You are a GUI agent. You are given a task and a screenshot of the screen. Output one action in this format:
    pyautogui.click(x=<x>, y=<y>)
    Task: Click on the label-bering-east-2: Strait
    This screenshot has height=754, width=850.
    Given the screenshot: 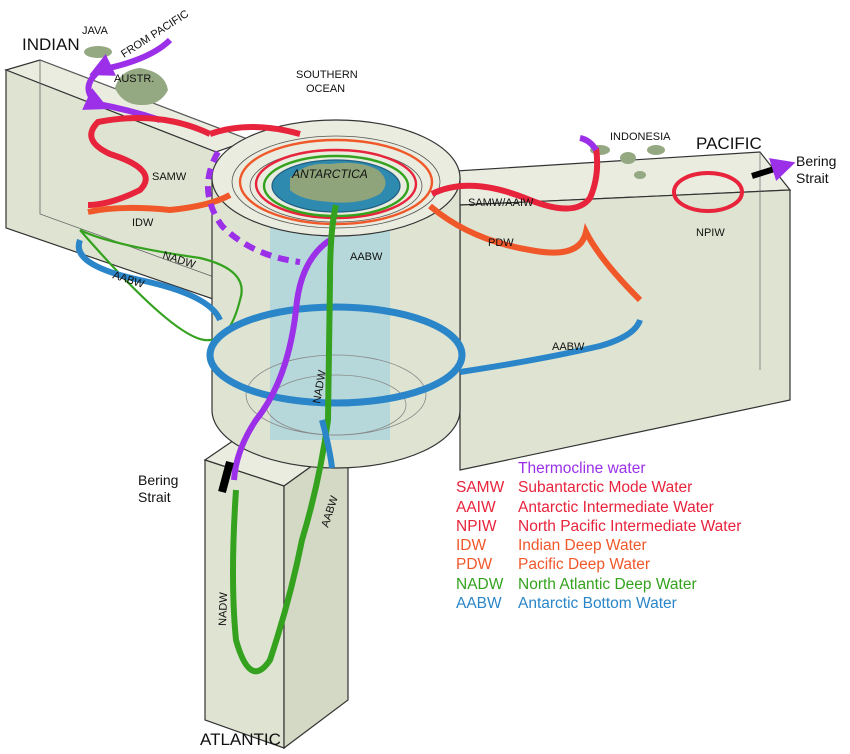 What is the action you would take?
    pyautogui.click(x=812, y=178)
    